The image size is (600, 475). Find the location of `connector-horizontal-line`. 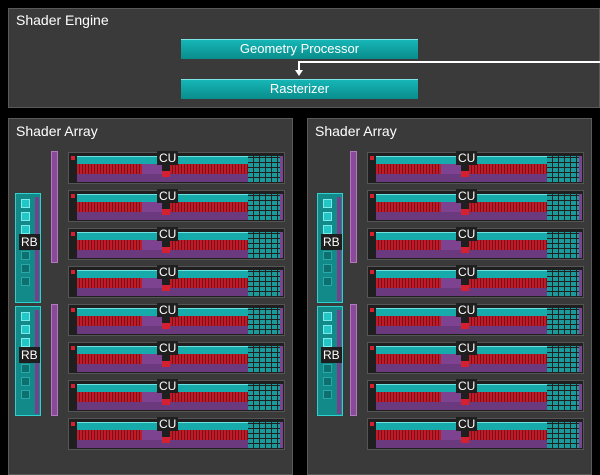

connector-horizontal-line is located at coordinates (449, 62).